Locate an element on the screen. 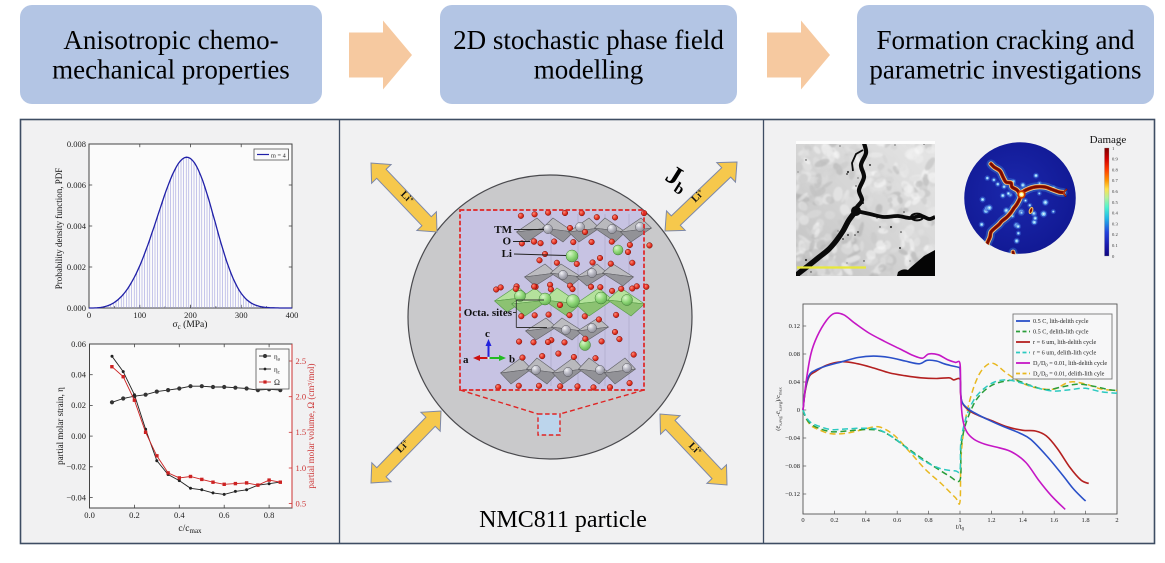 The width and height of the screenshot is (1165, 563). svg-text: 2 is located at coordinates (1116, 520).